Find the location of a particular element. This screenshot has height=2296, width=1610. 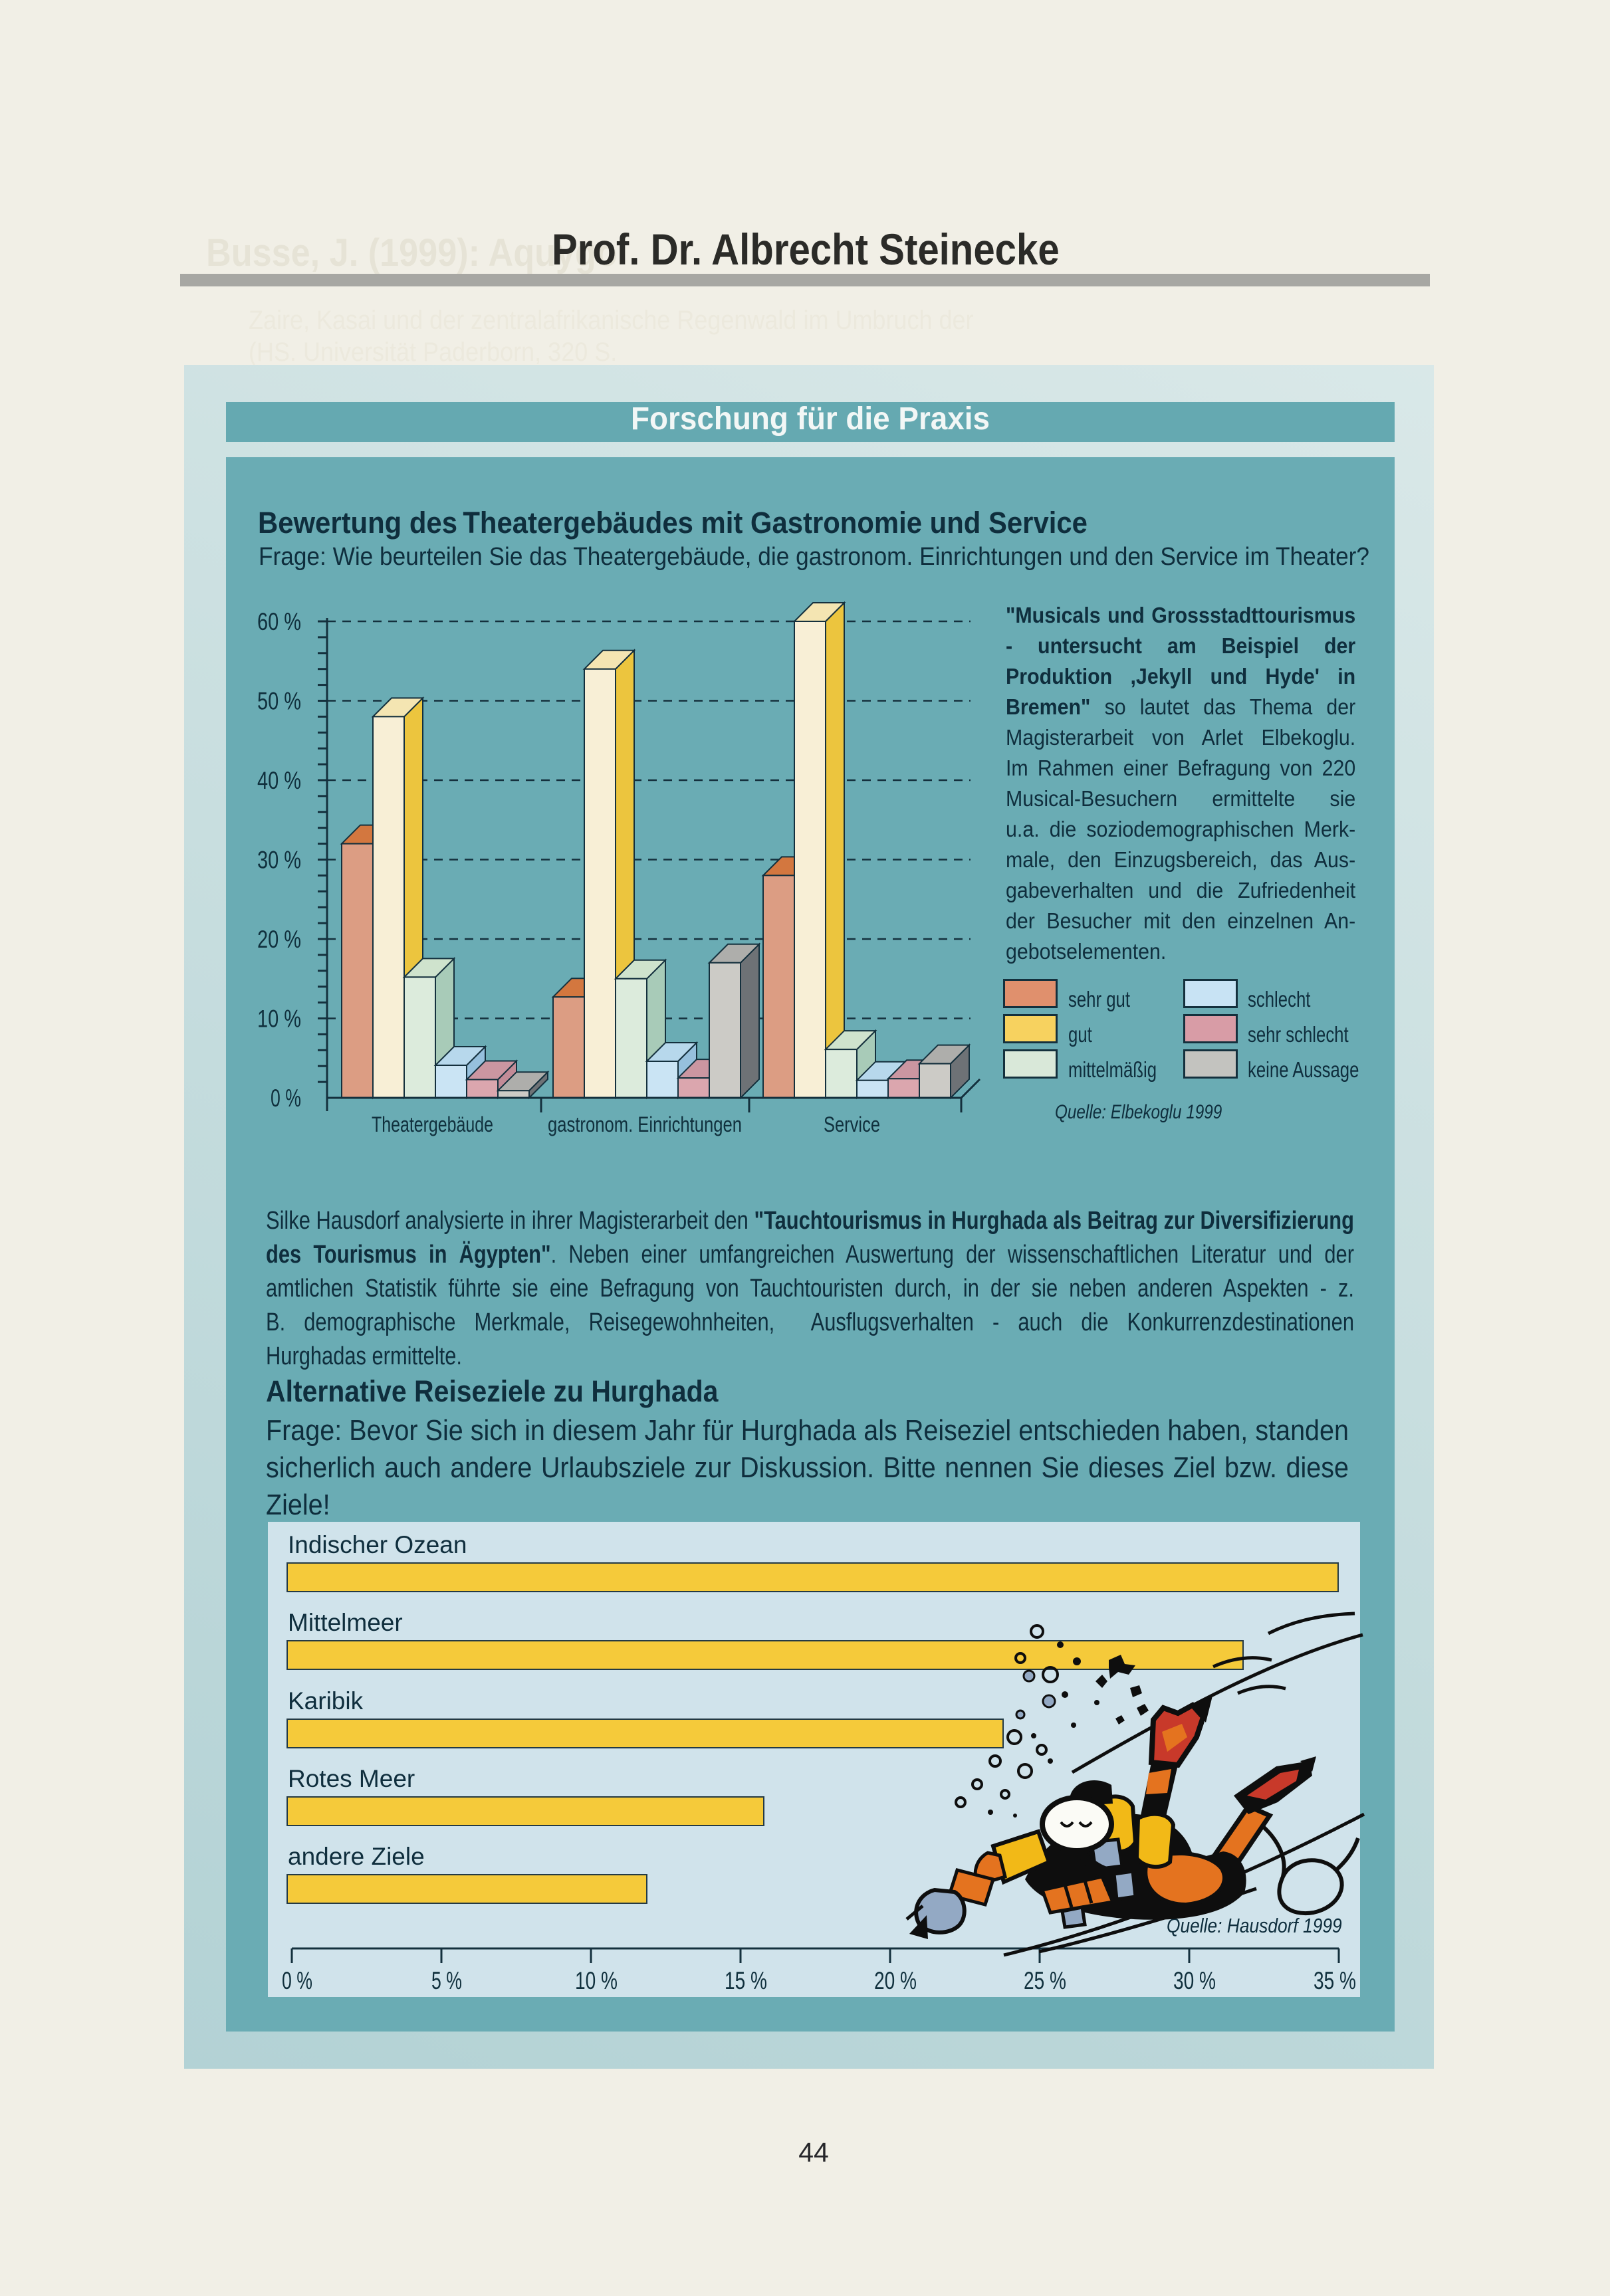

svg-text: 40 % is located at coordinates (279, 780).